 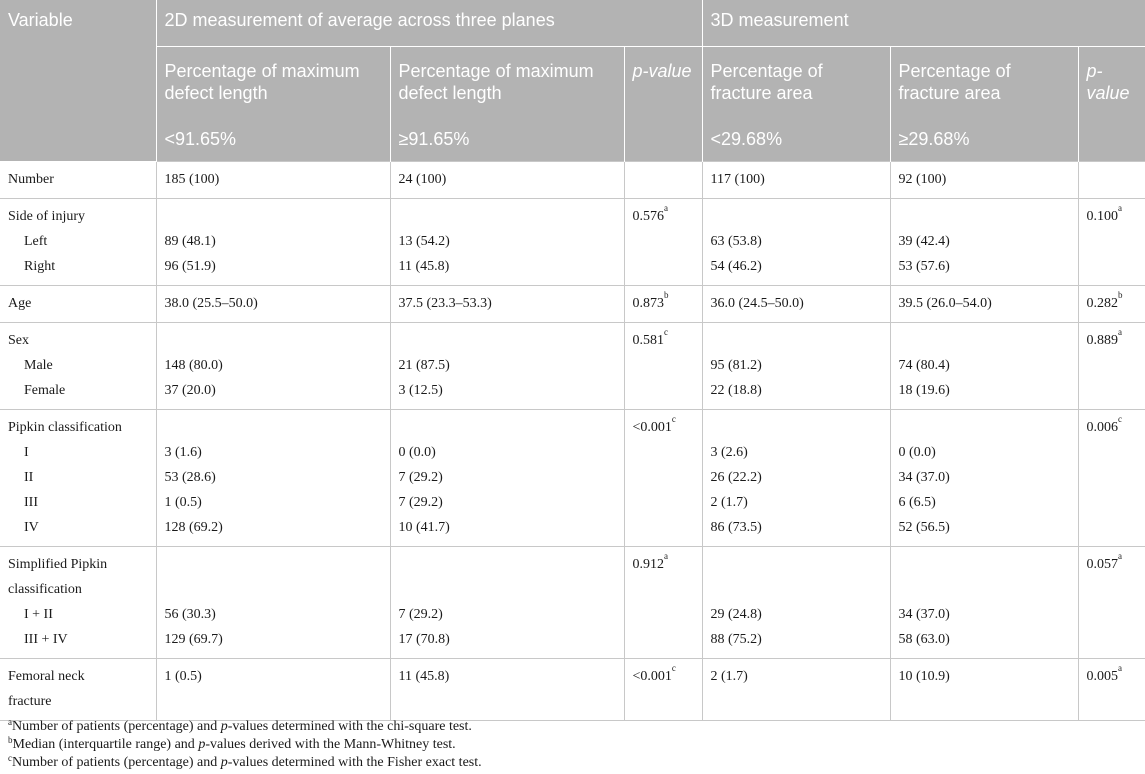 I want to click on p-value-cell: 0.912a, so click(x=663, y=601).